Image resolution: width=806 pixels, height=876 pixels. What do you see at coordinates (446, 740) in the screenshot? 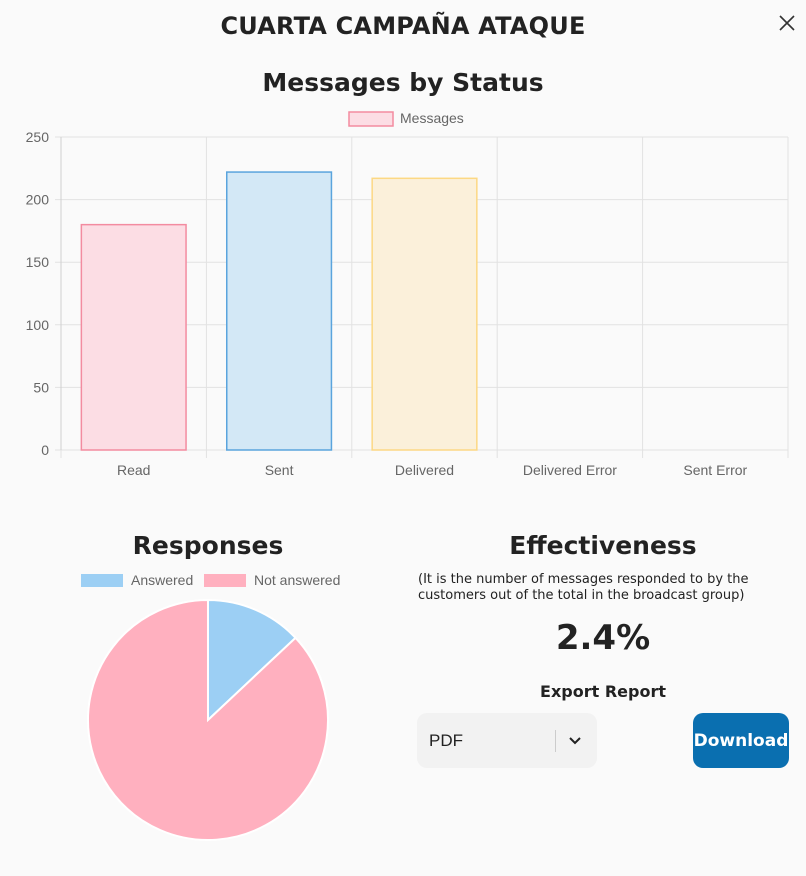
I see `export-format-value: PDF` at bounding box center [446, 740].